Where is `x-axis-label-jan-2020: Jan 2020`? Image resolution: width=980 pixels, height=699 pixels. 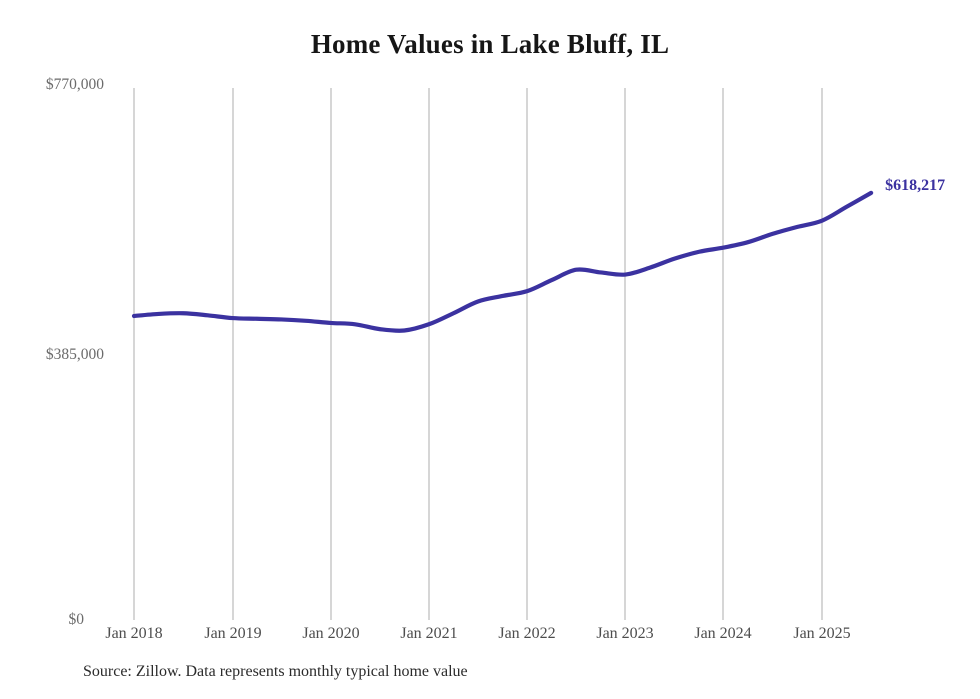
x-axis-label-jan-2020: Jan 2020 is located at coordinates (331, 633).